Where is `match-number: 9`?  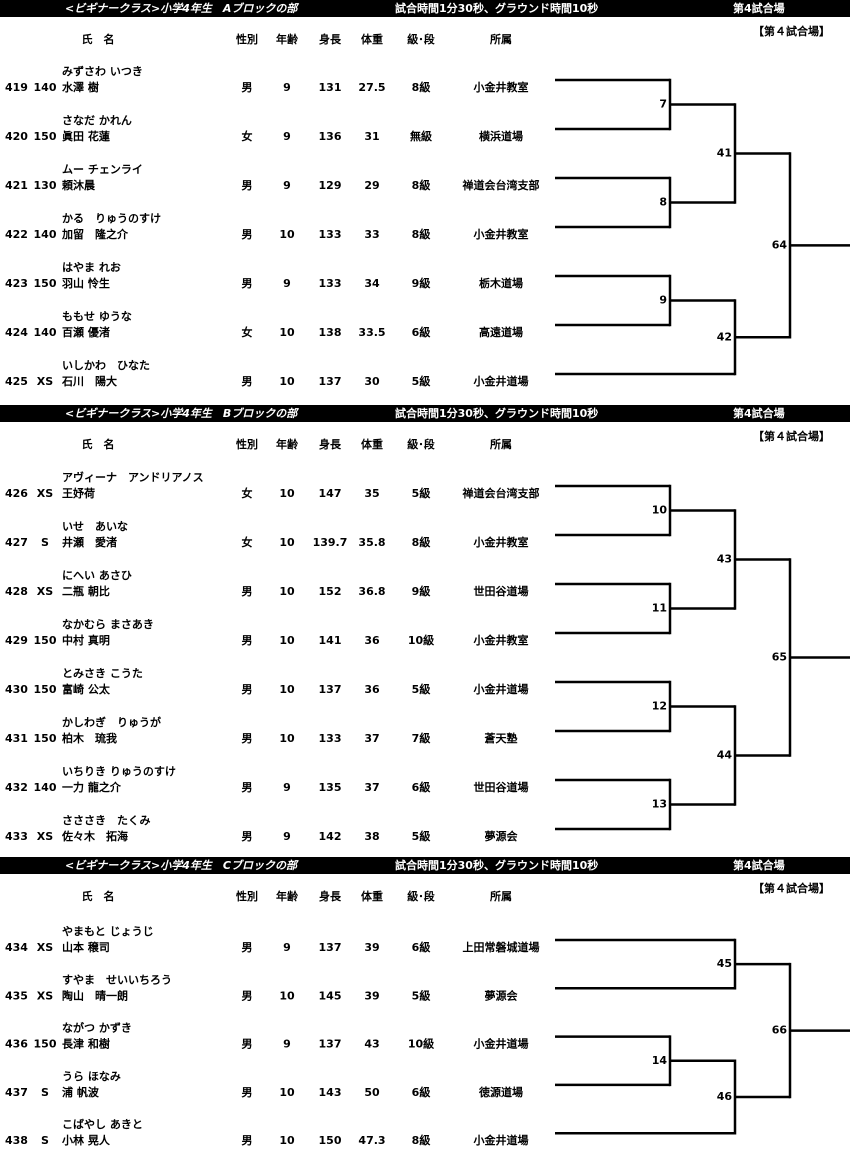 match-number: 9 is located at coordinates (663, 300).